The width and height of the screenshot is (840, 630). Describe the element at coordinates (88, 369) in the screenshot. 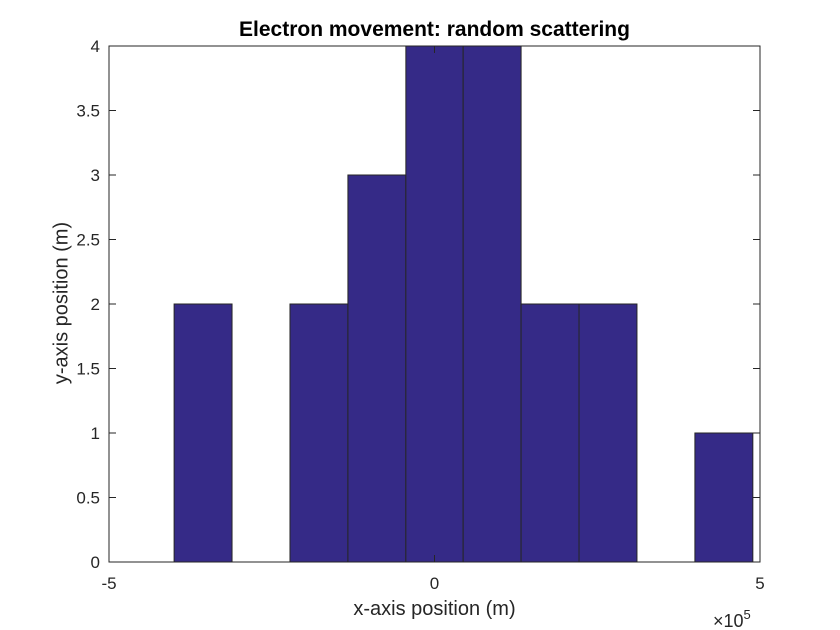

I see `y-tick-label: 1.5` at that location.